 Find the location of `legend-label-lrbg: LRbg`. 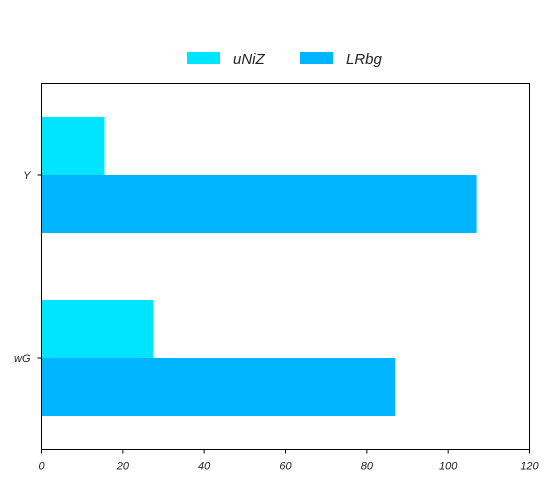

legend-label-lrbg: LRbg is located at coordinates (364, 59).